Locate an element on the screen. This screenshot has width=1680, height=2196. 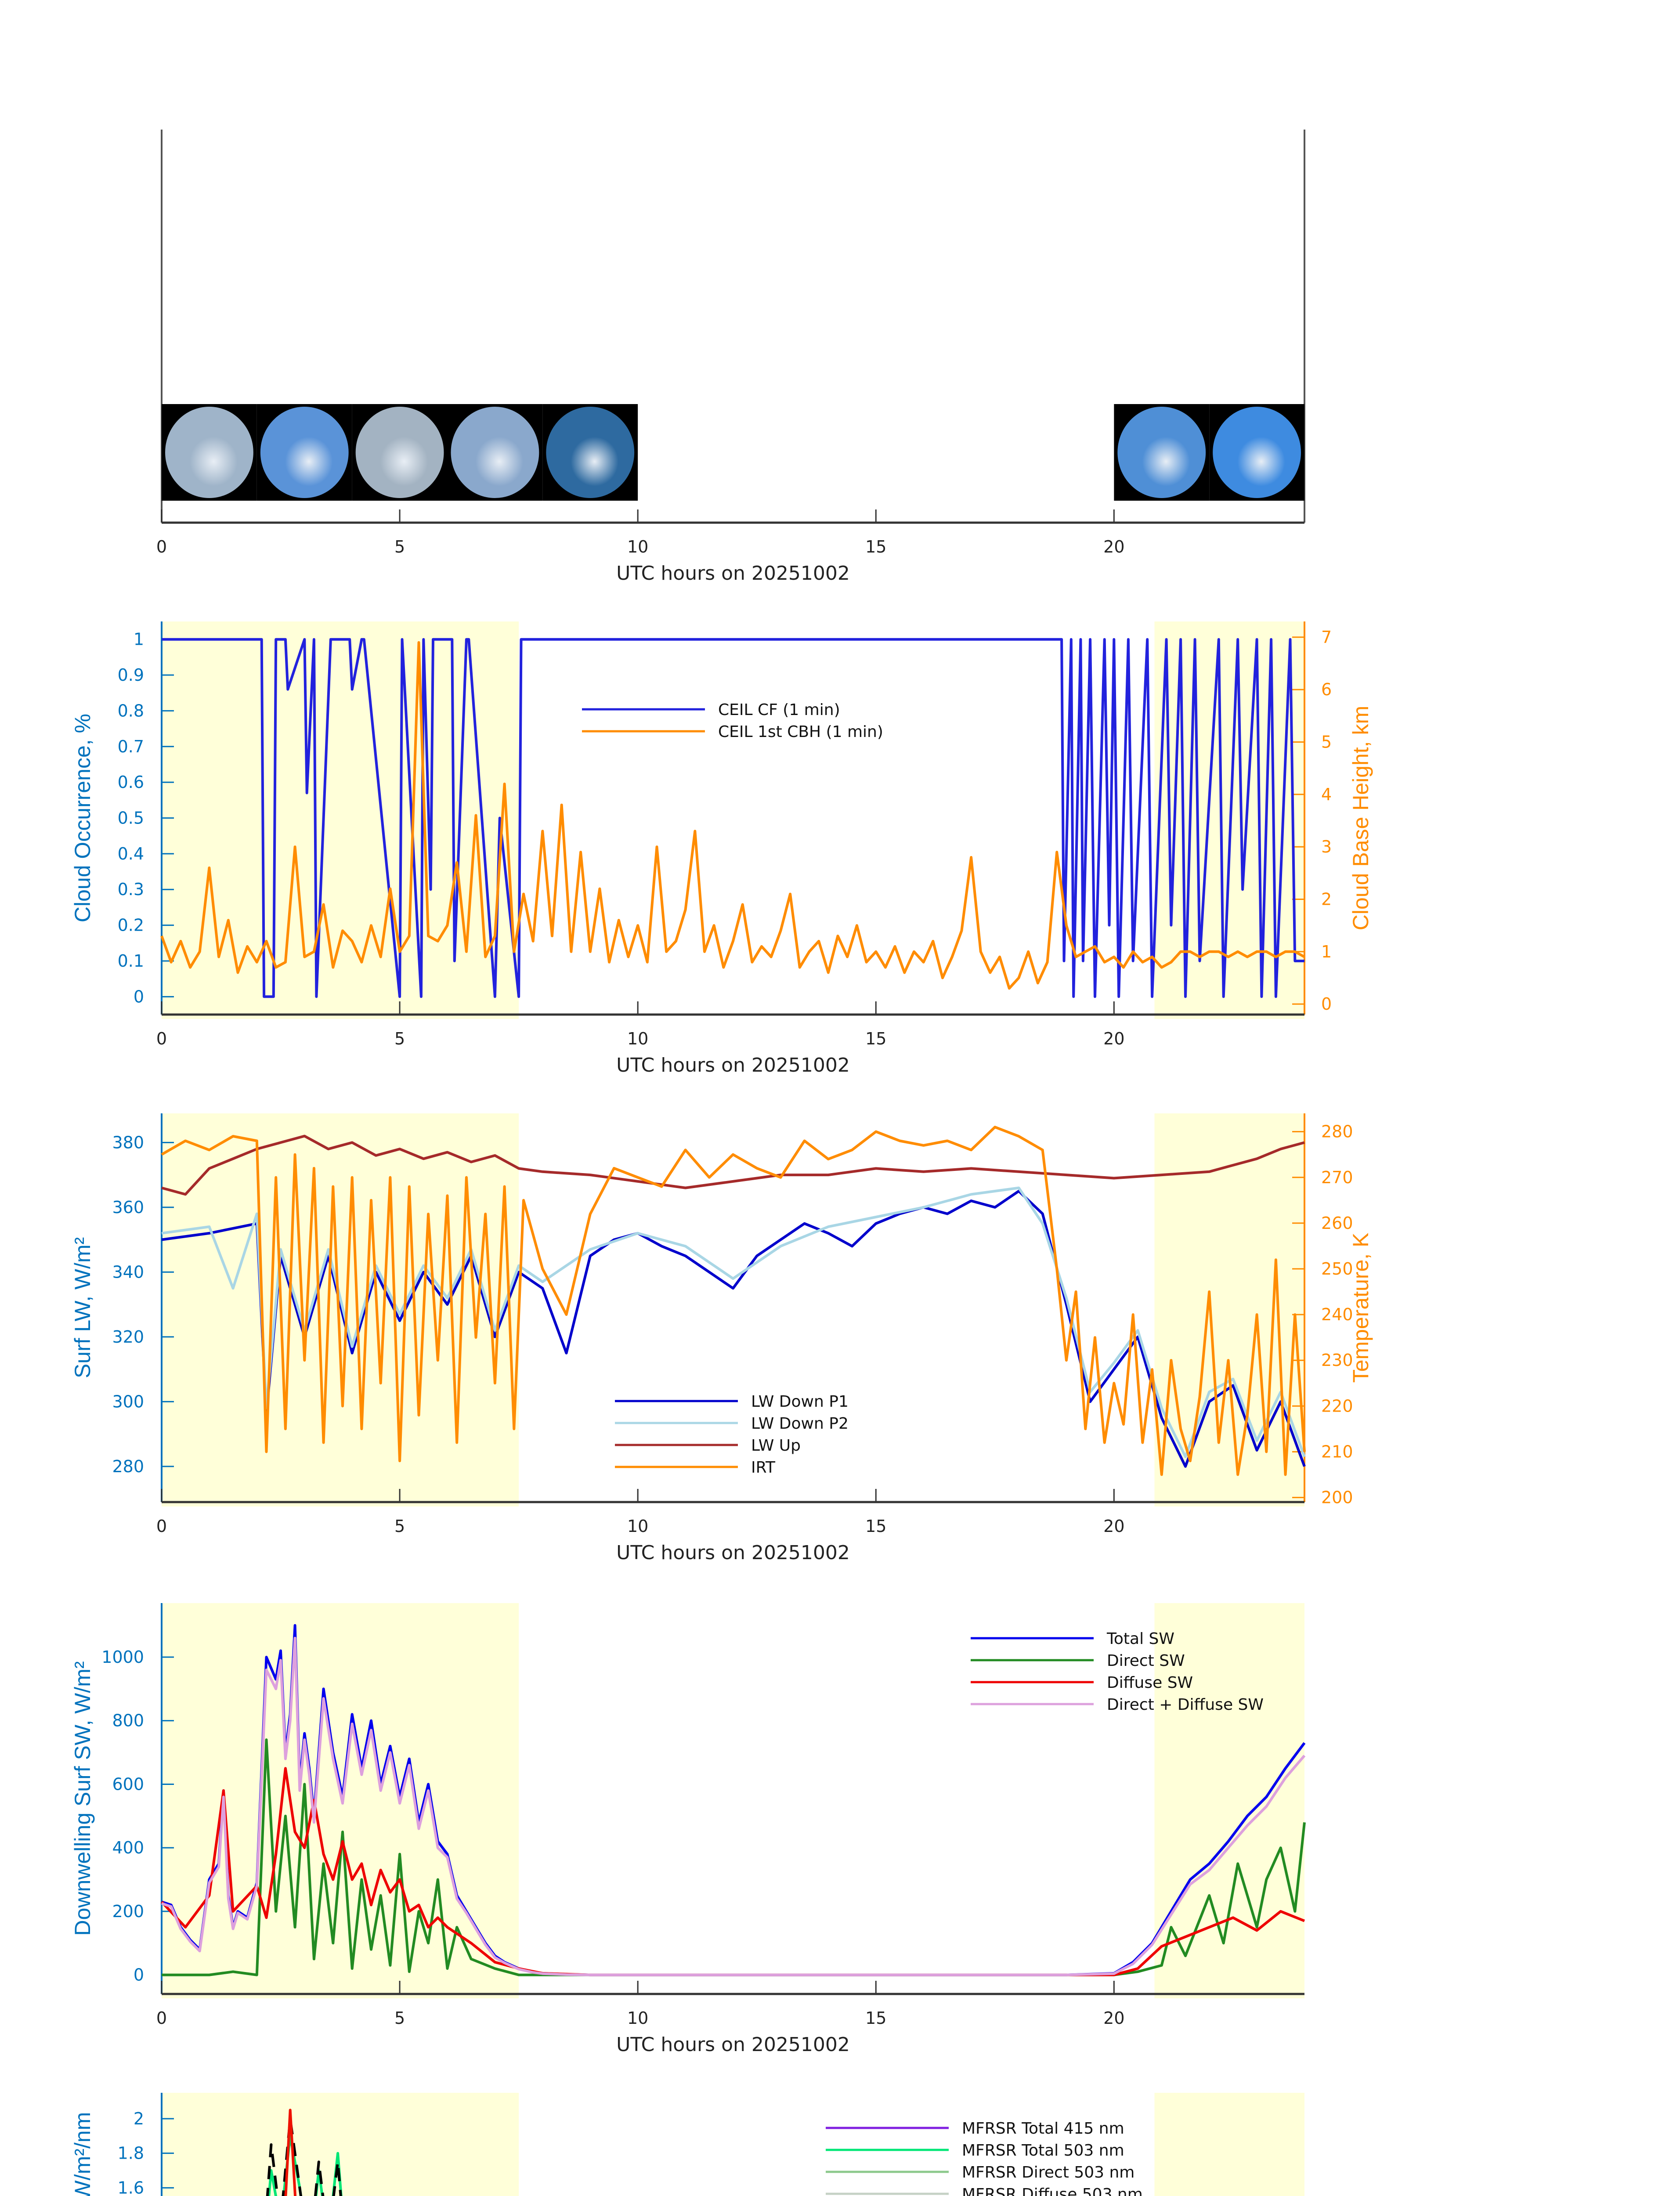
y-tick-label: 0.1 is located at coordinates (131, 961).